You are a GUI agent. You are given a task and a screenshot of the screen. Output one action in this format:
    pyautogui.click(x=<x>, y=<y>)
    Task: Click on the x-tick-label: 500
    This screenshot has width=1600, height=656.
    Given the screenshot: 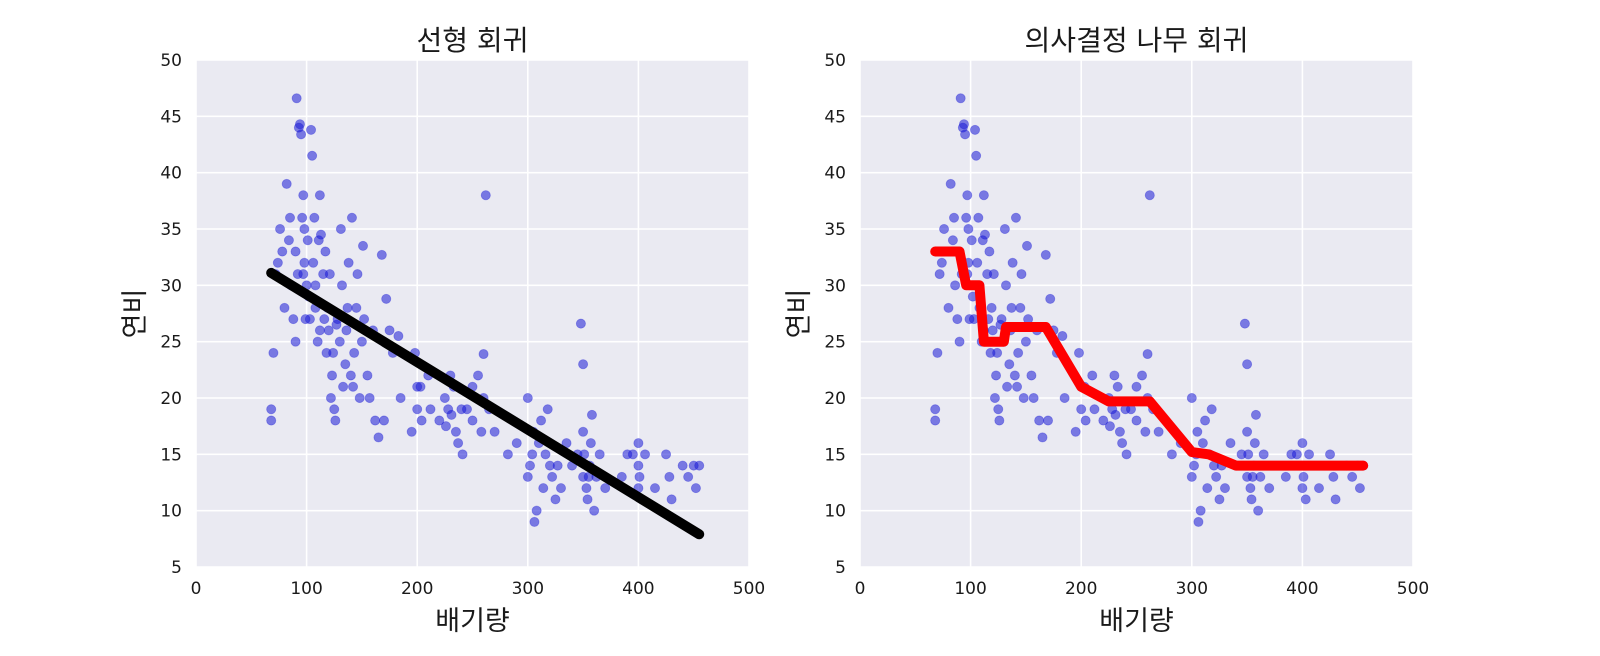 What is the action you would take?
    pyautogui.click(x=1413, y=589)
    